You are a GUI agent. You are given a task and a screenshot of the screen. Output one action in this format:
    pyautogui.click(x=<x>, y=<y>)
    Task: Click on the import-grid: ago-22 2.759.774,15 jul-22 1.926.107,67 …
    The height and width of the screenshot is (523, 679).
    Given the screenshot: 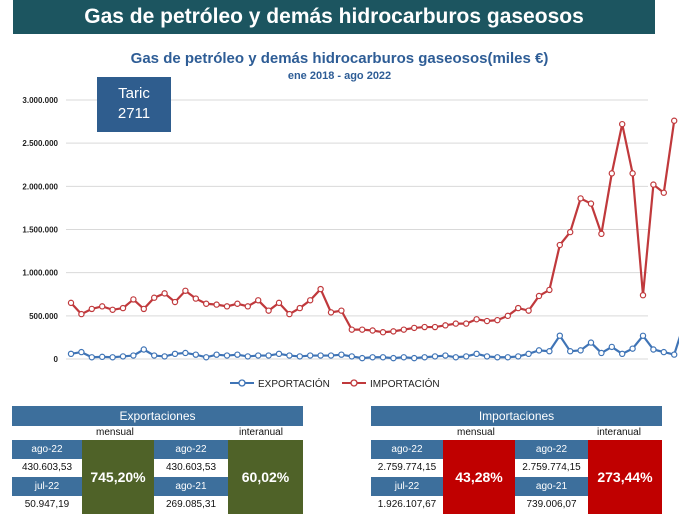 What is the action you would take?
    pyautogui.click(x=516, y=477)
    